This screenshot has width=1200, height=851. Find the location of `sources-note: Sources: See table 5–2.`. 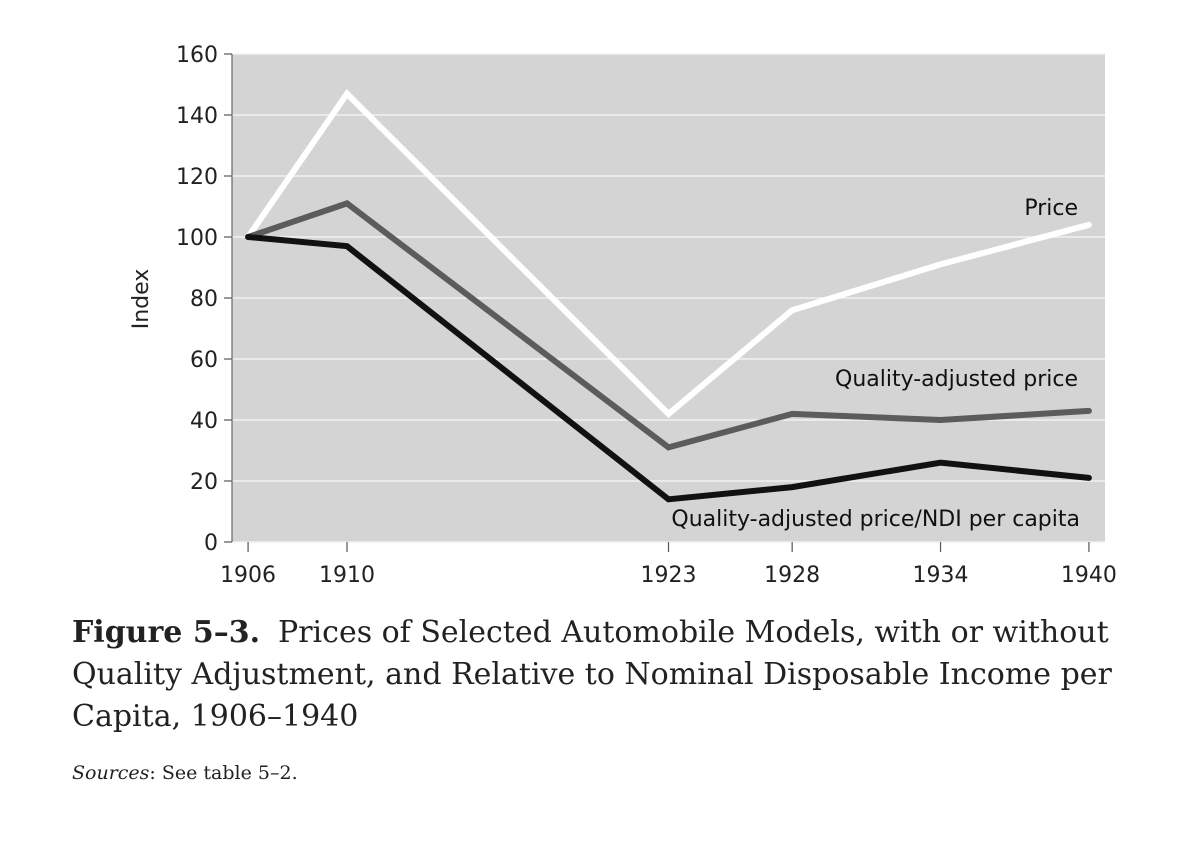

sources-note: Sources: See table 5–2. is located at coordinates (185, 773).